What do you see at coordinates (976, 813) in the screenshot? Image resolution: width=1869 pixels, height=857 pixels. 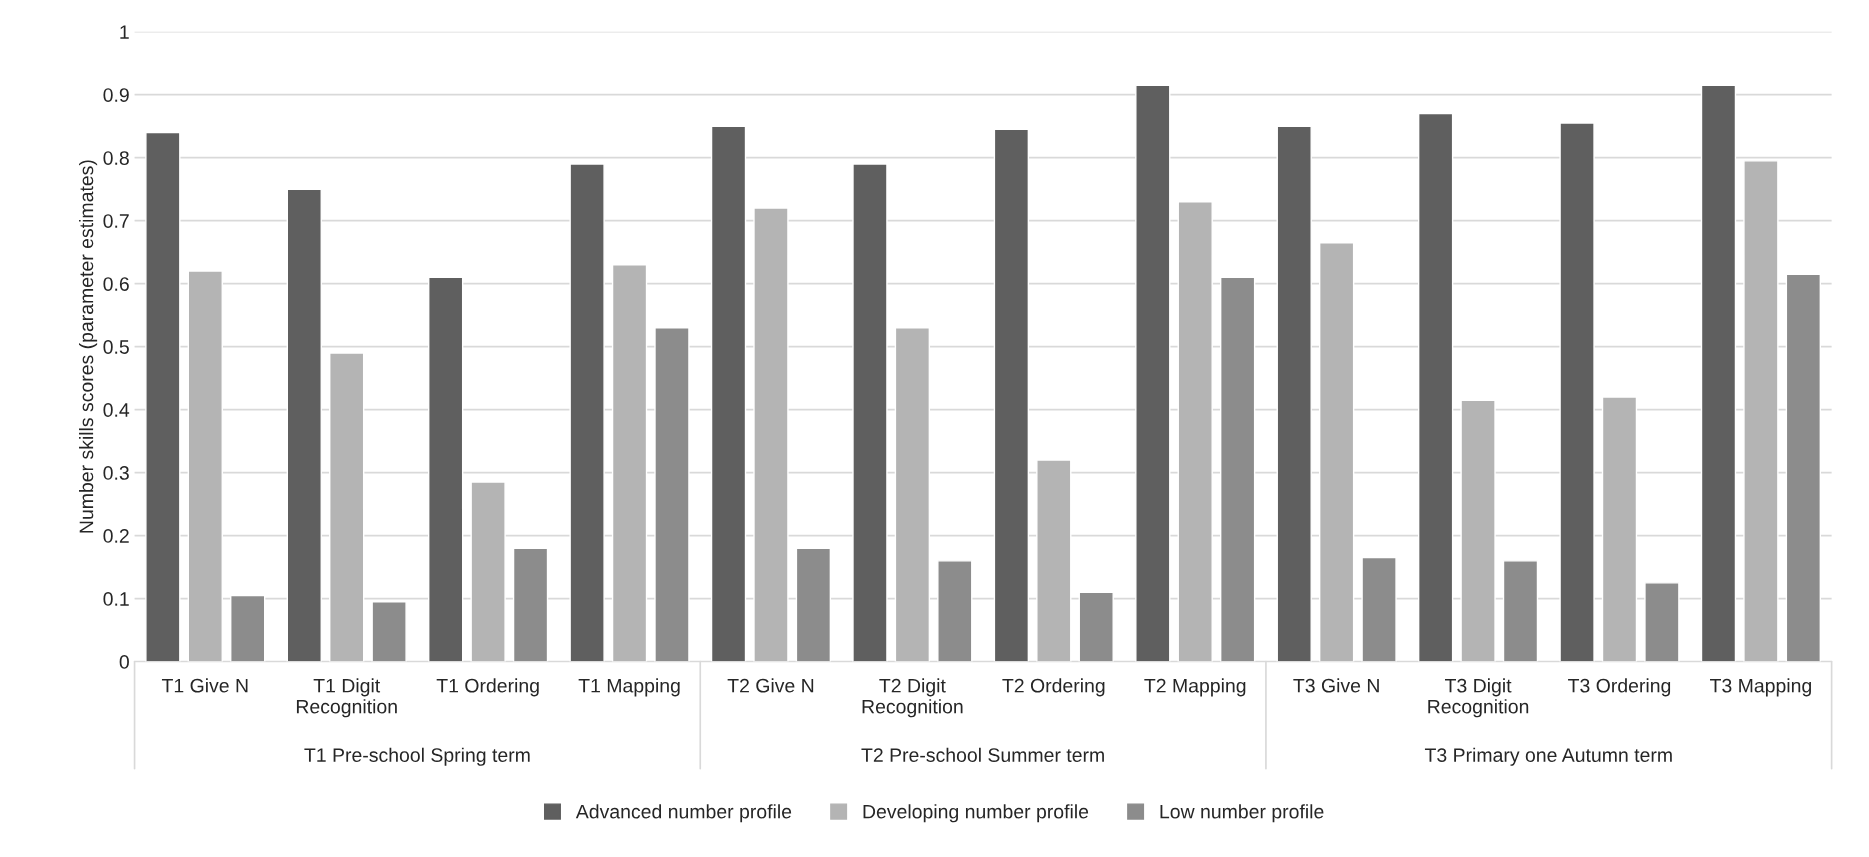 I see `legend-label: Developing number profile` at bounding box center [976, 813].